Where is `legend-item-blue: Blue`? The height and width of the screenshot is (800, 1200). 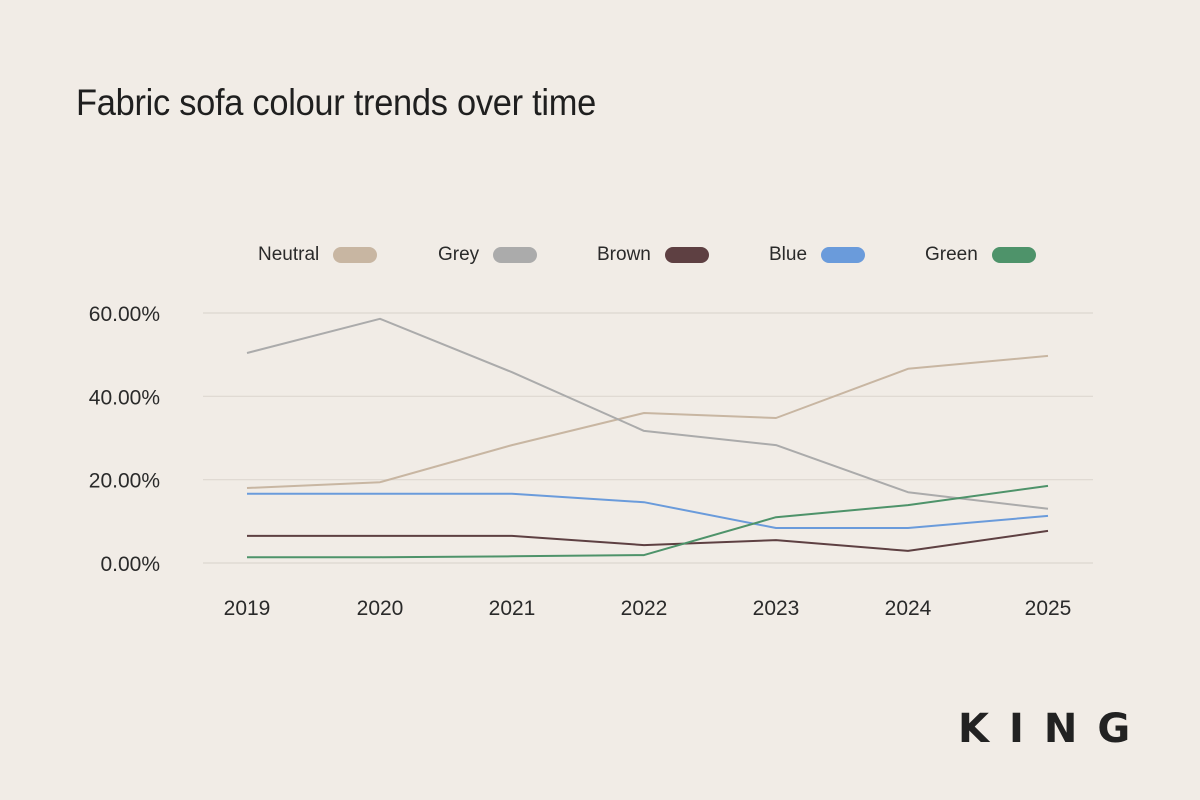
legend-item-blue: Blue is located at coordinates (817, 255).